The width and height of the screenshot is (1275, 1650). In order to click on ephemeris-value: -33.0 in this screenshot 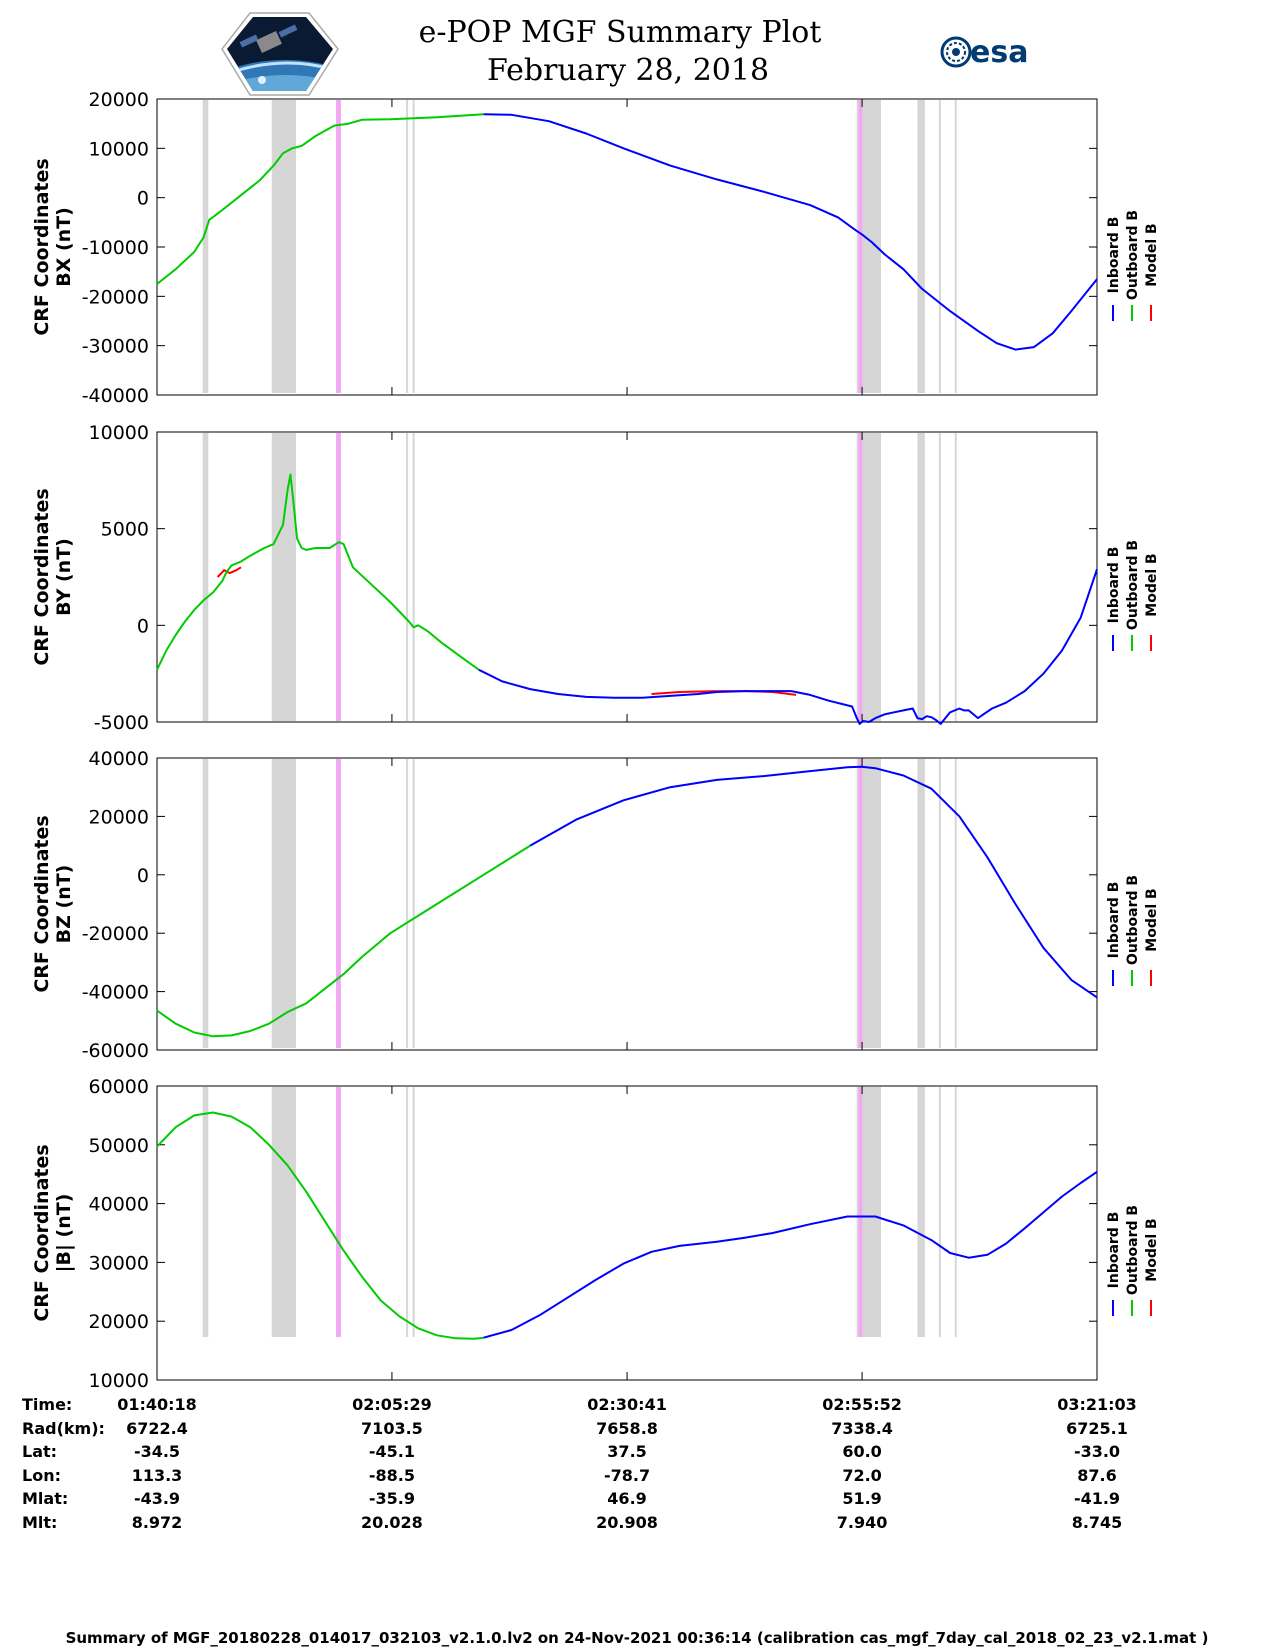, I will do `click(1097, 1451)`.